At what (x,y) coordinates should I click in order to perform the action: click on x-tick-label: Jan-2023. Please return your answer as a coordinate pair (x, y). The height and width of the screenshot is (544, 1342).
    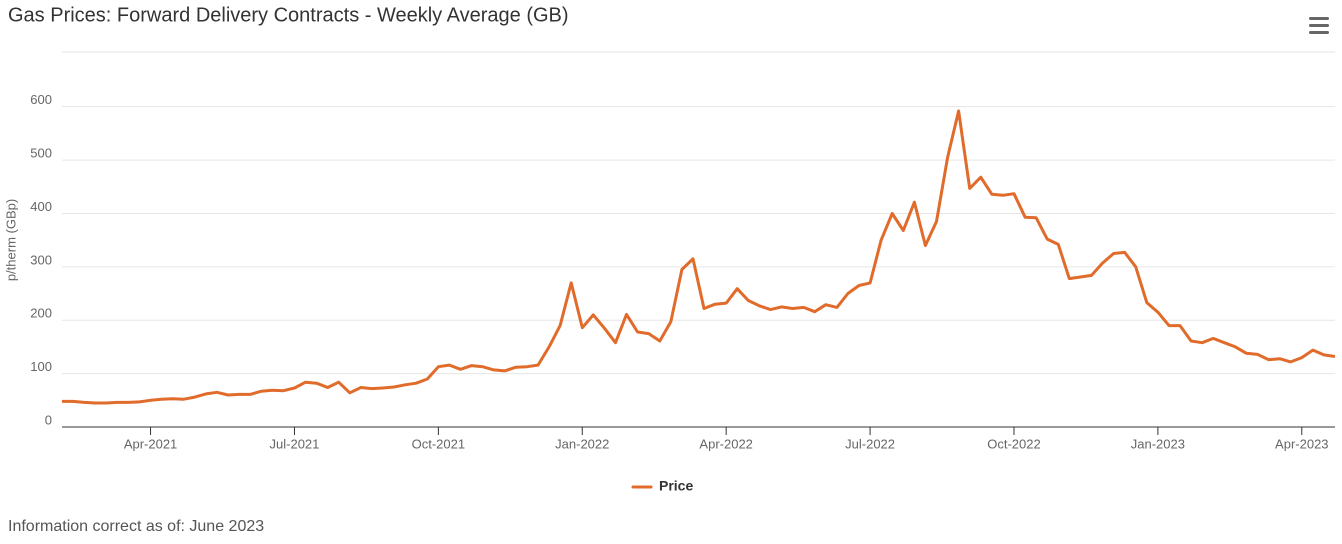
    Looking at the image, I should click on (1158, 443).